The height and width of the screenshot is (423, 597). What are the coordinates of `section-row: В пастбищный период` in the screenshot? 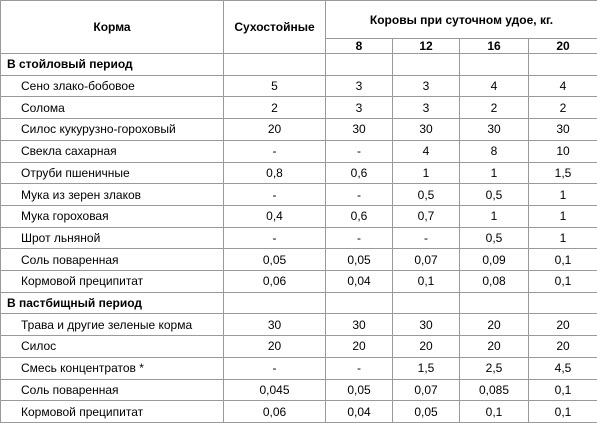 It's located at (298, 303).